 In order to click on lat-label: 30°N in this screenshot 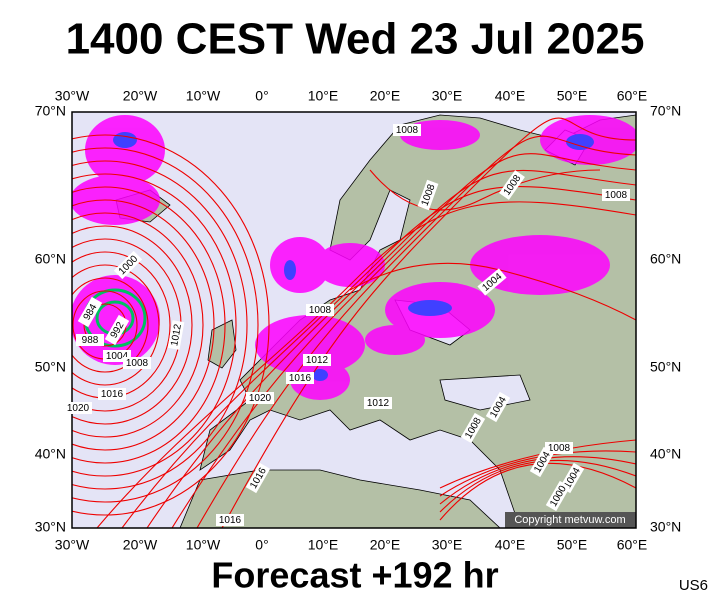, I will do `click(50, 527)`.